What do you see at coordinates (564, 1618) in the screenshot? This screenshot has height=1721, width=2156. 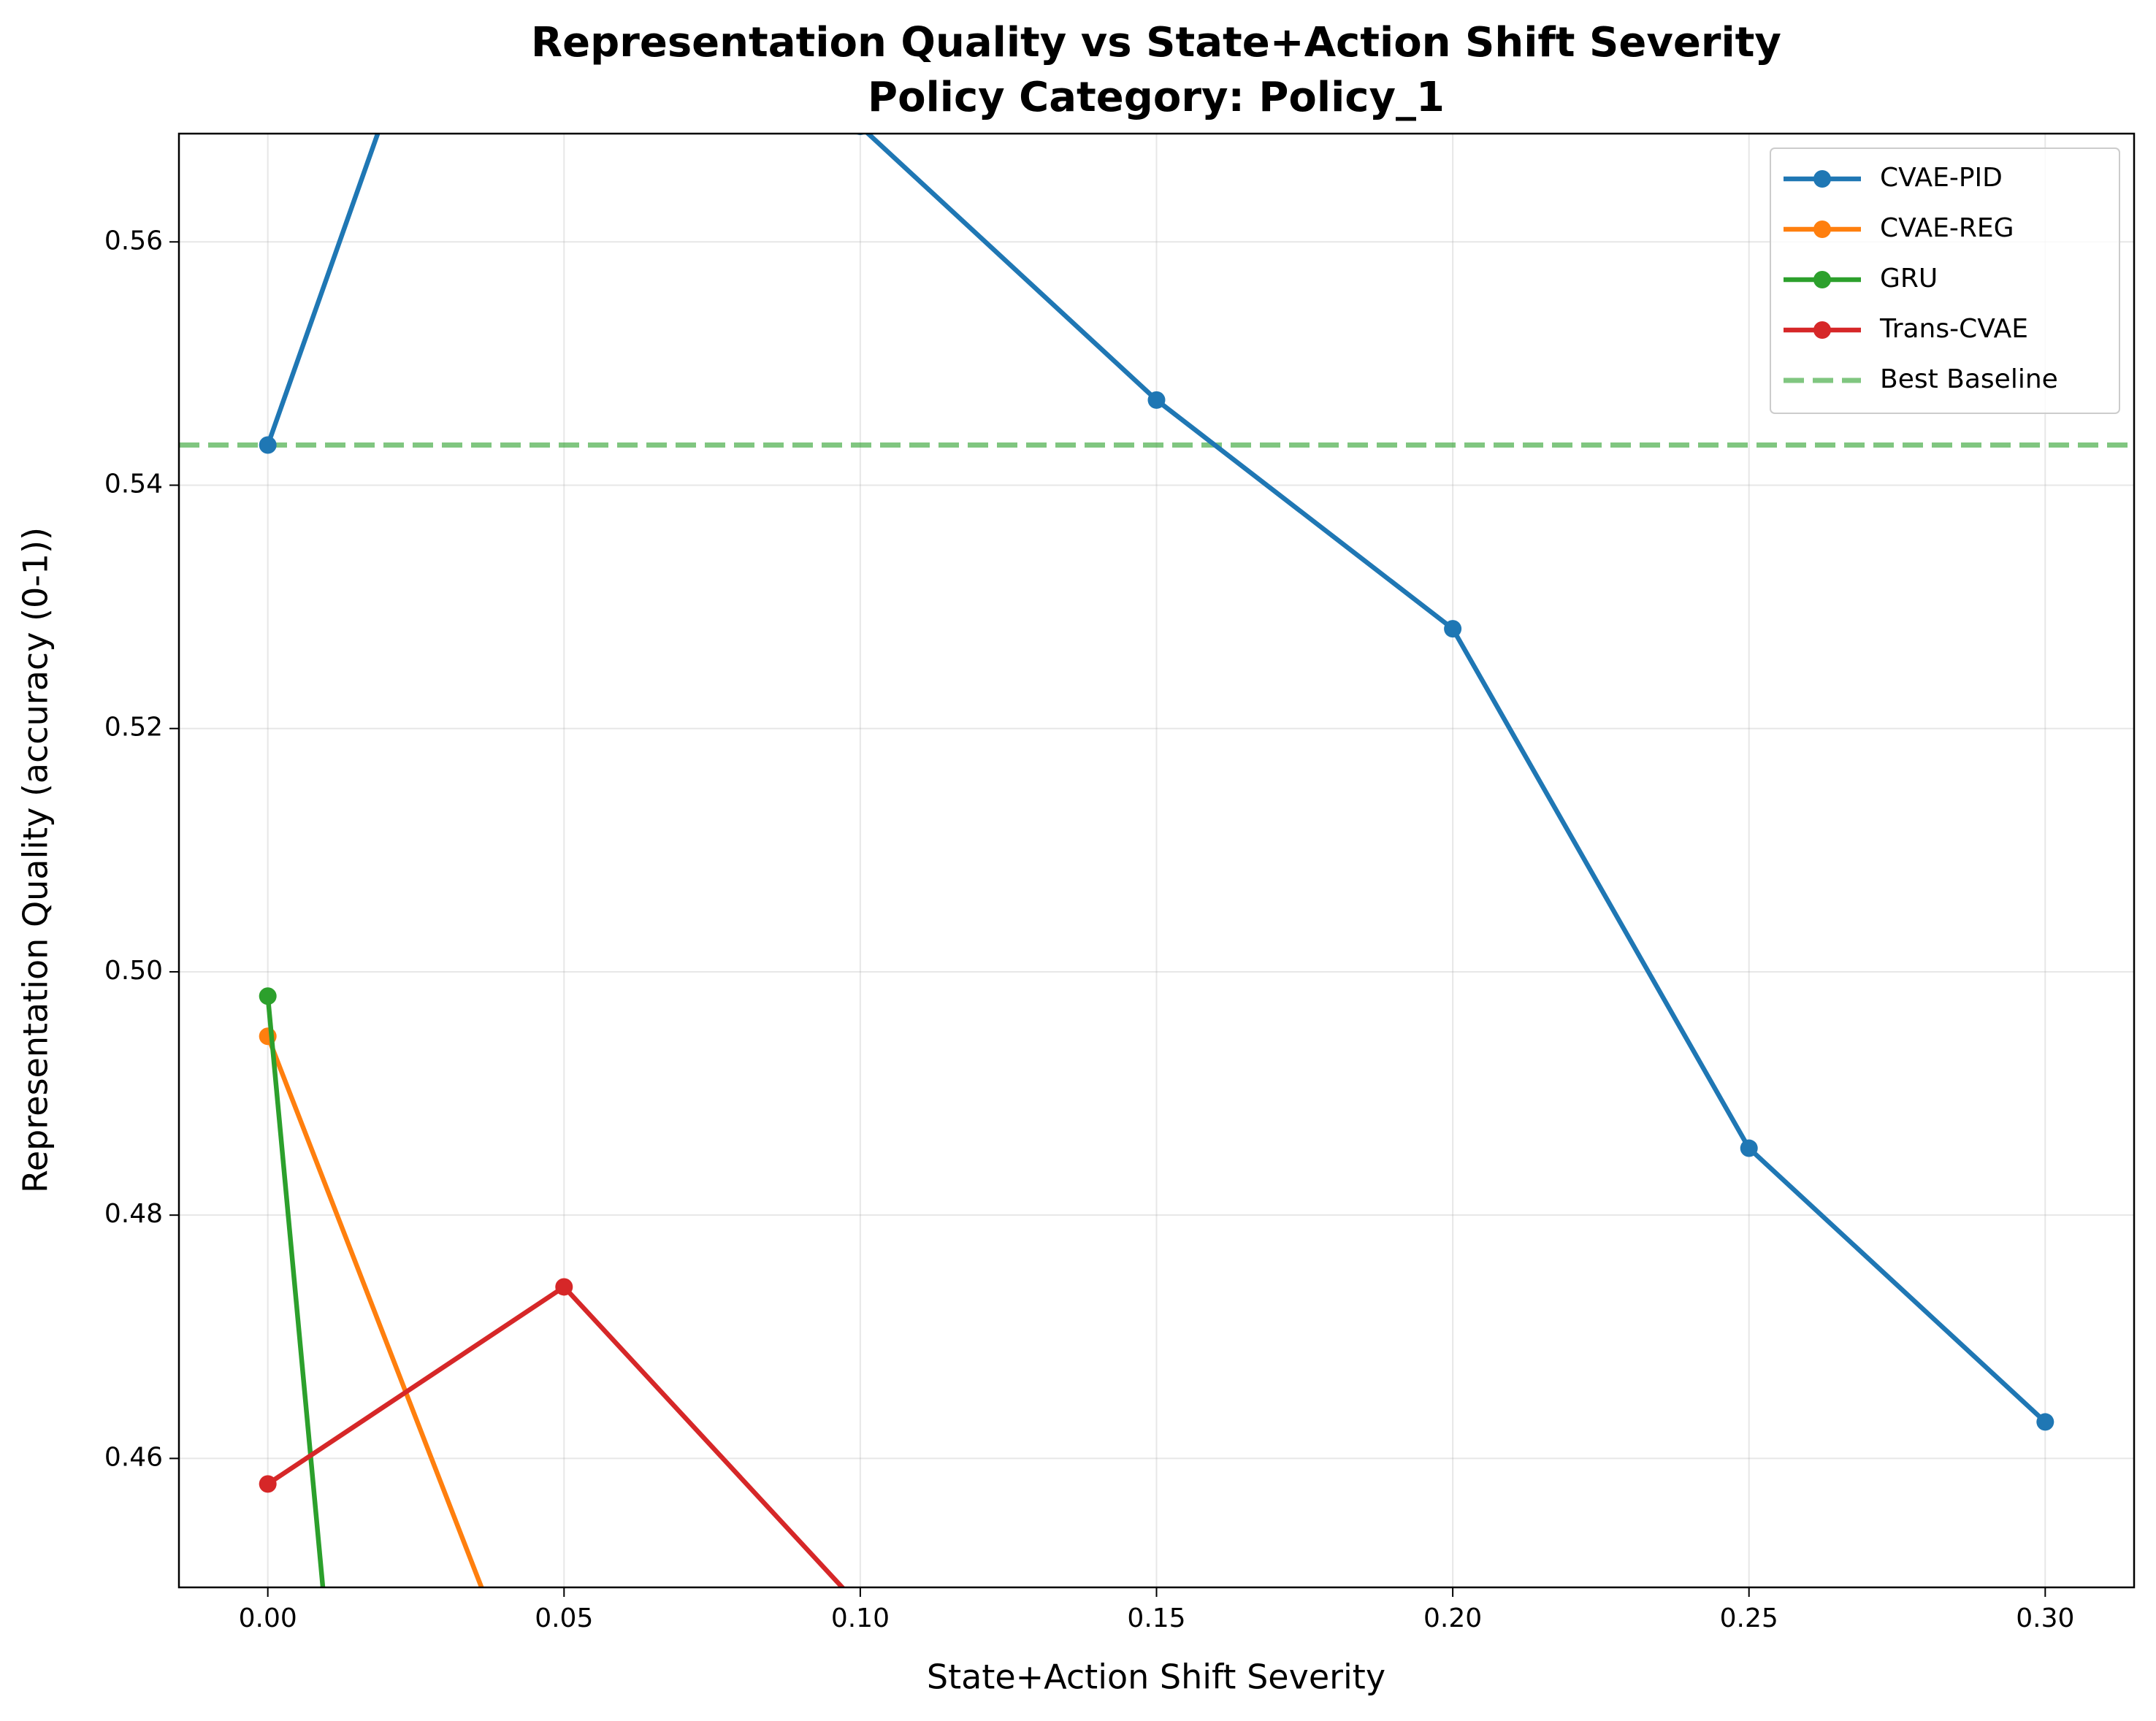 I see `x-tick-label: 0.05` at bounding box center [564, 1618].